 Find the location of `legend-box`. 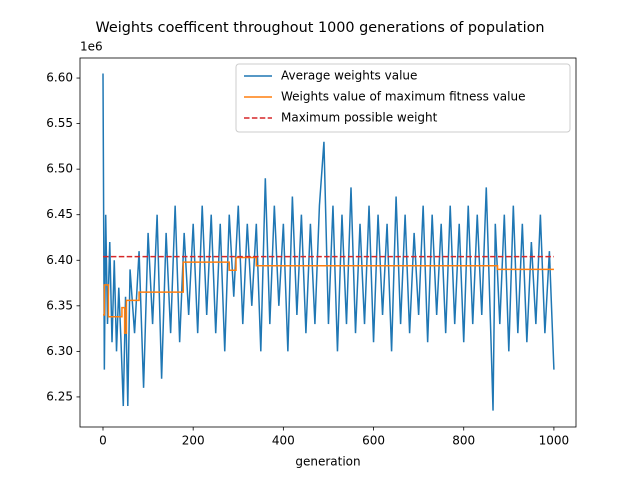

legend-box is located at coordinates (403, 98).